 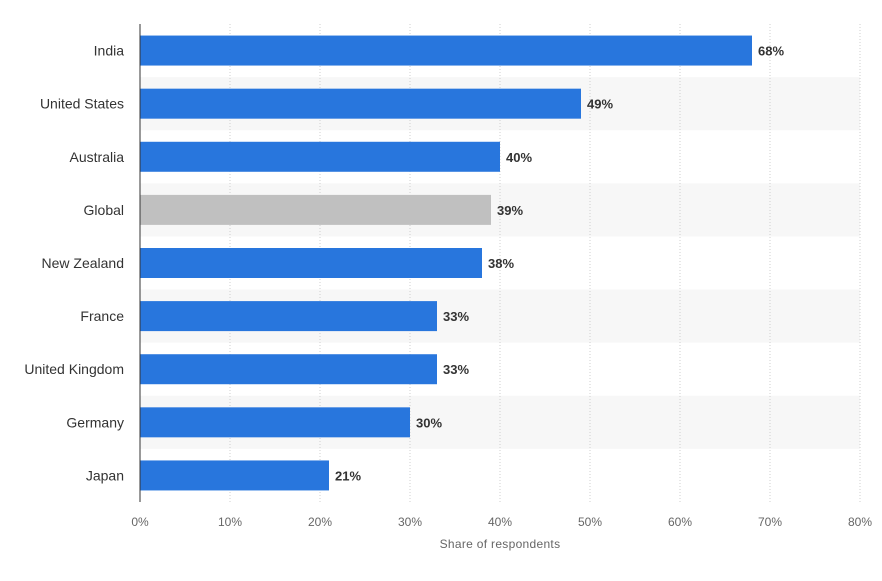 What do you see at coordinates (288, 369) in the screenshot?
I see `bar-united-kingdom` at bounding box center [288, 369].